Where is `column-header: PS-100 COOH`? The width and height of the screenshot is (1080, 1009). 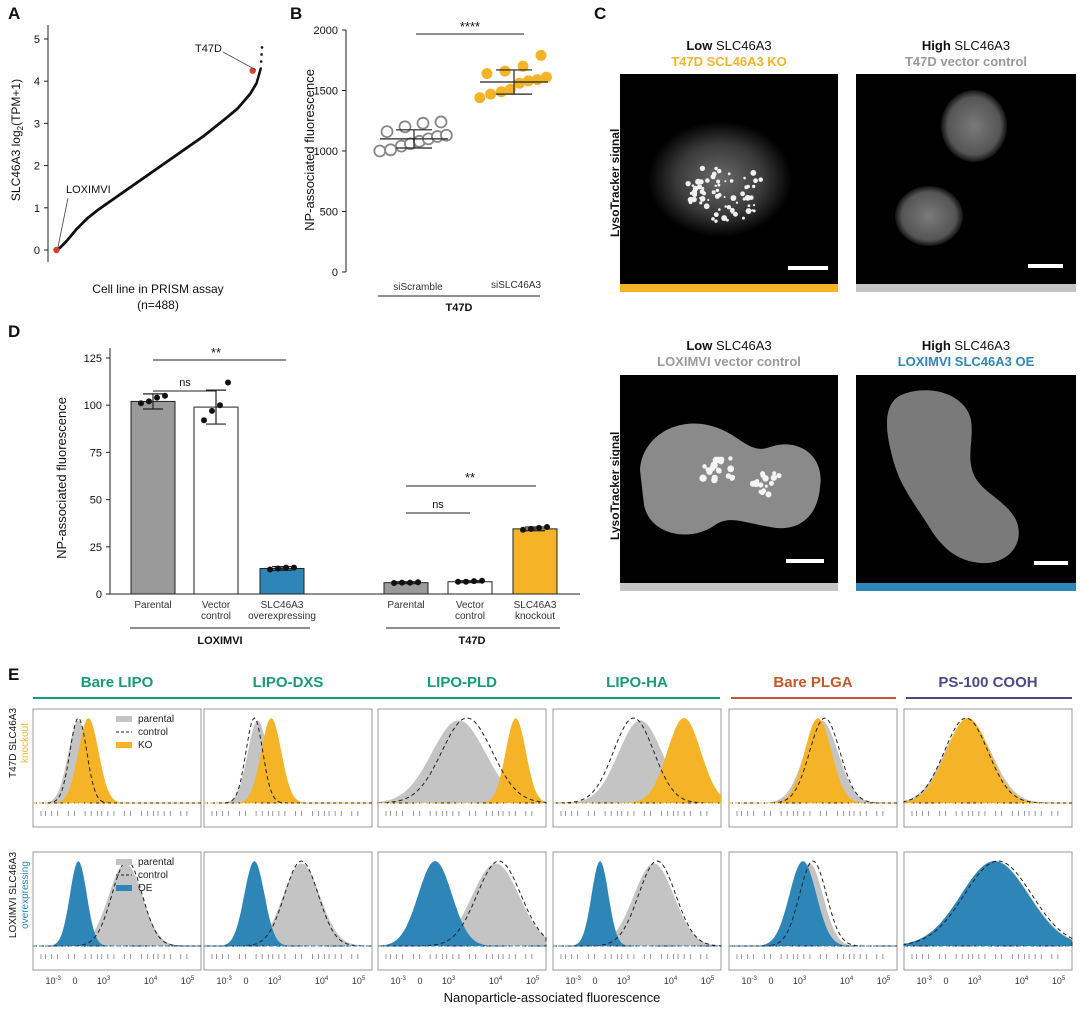 column-header: PS-100 COOH is located at coordinates (987, 682).